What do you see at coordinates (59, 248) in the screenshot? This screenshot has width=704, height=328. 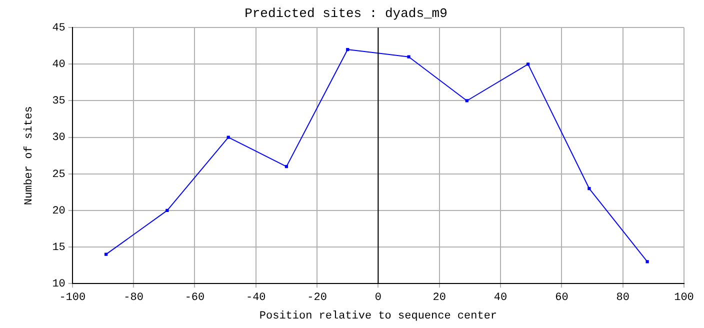 I see `y-tick-label: 15` at bounding box center [59, 248].